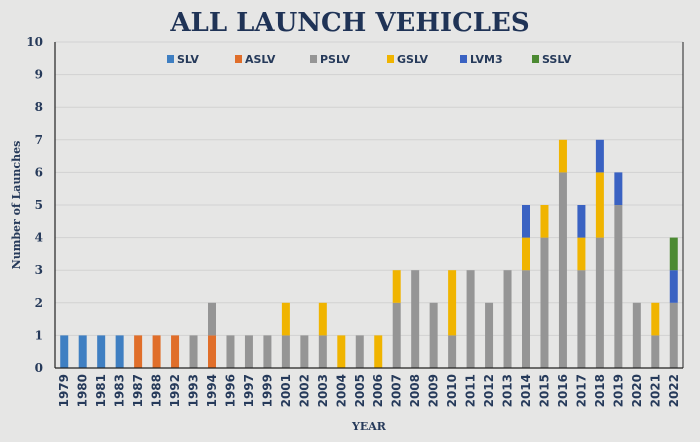 The height and width of the screenshot is (442, 700). What do you see at coordinates (415, 319) in the screenshot?
I see `bar-segment-pslv-2008` at bounding box center [415, 319].